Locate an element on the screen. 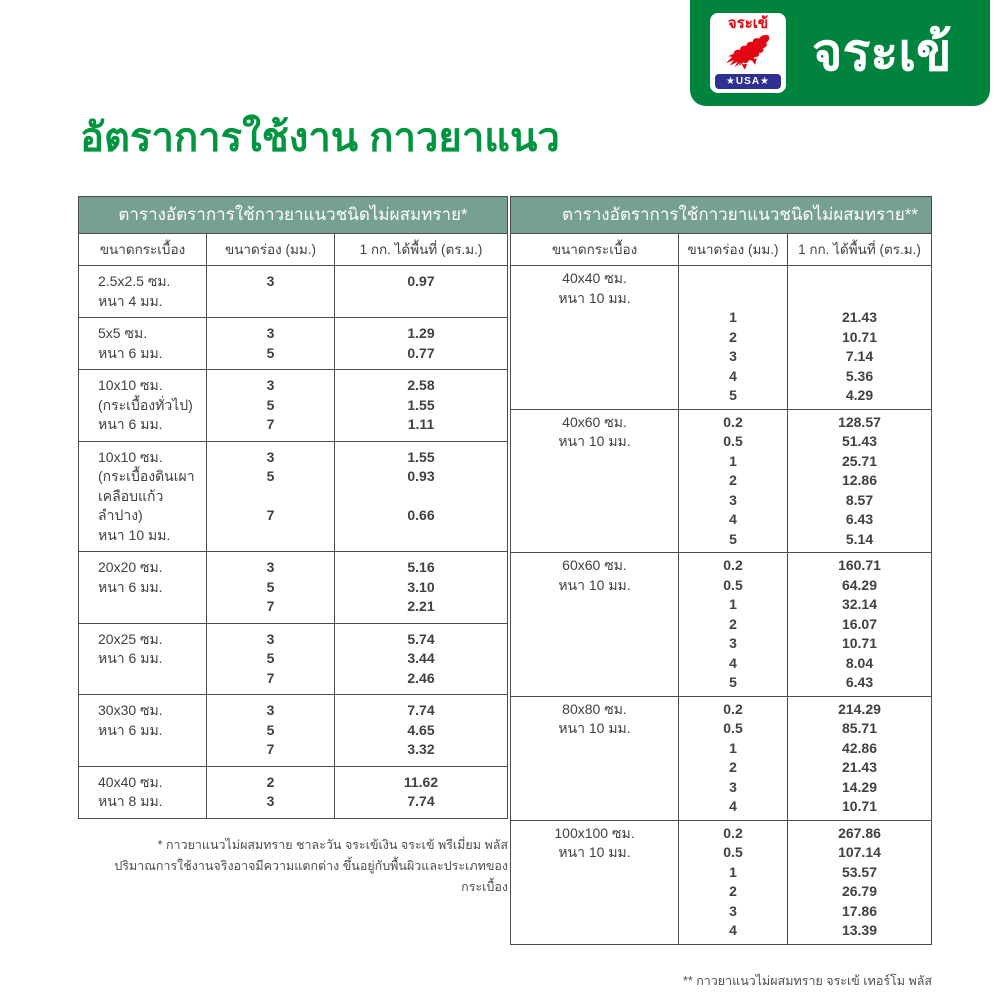  cell-line: 3.10 is located at coordinates (421, 586).